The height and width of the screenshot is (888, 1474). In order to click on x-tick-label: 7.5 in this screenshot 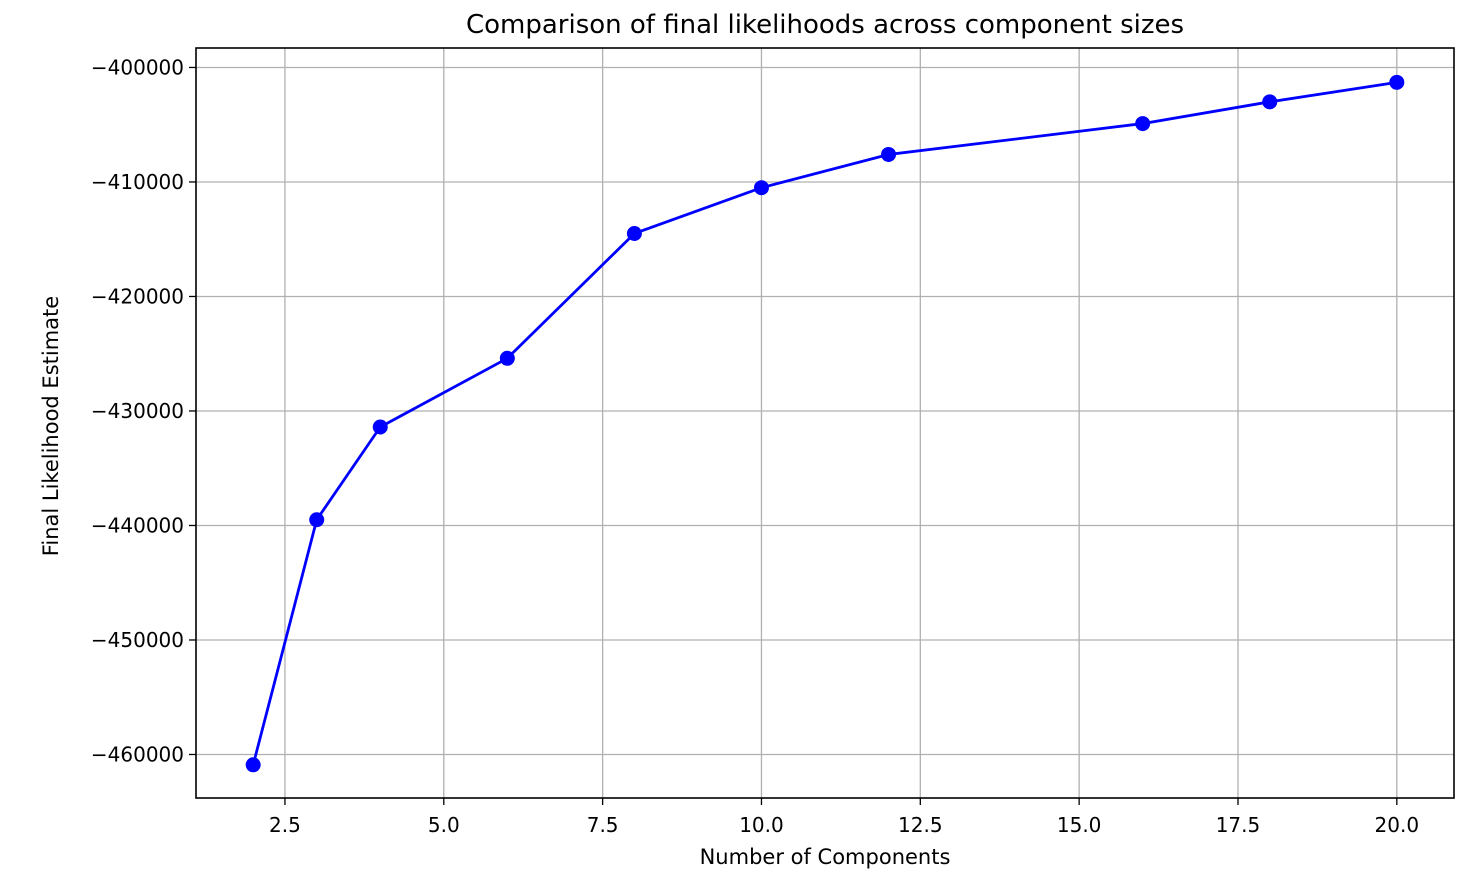, I will do `click(603, 825)`.